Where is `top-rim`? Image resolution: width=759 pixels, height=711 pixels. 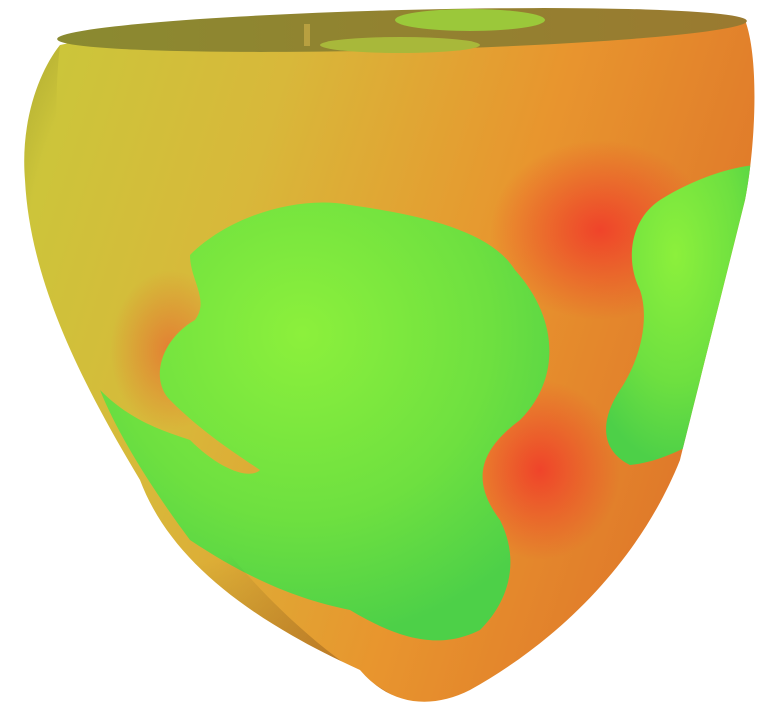
top-rim is located at coordinates (402, 30).